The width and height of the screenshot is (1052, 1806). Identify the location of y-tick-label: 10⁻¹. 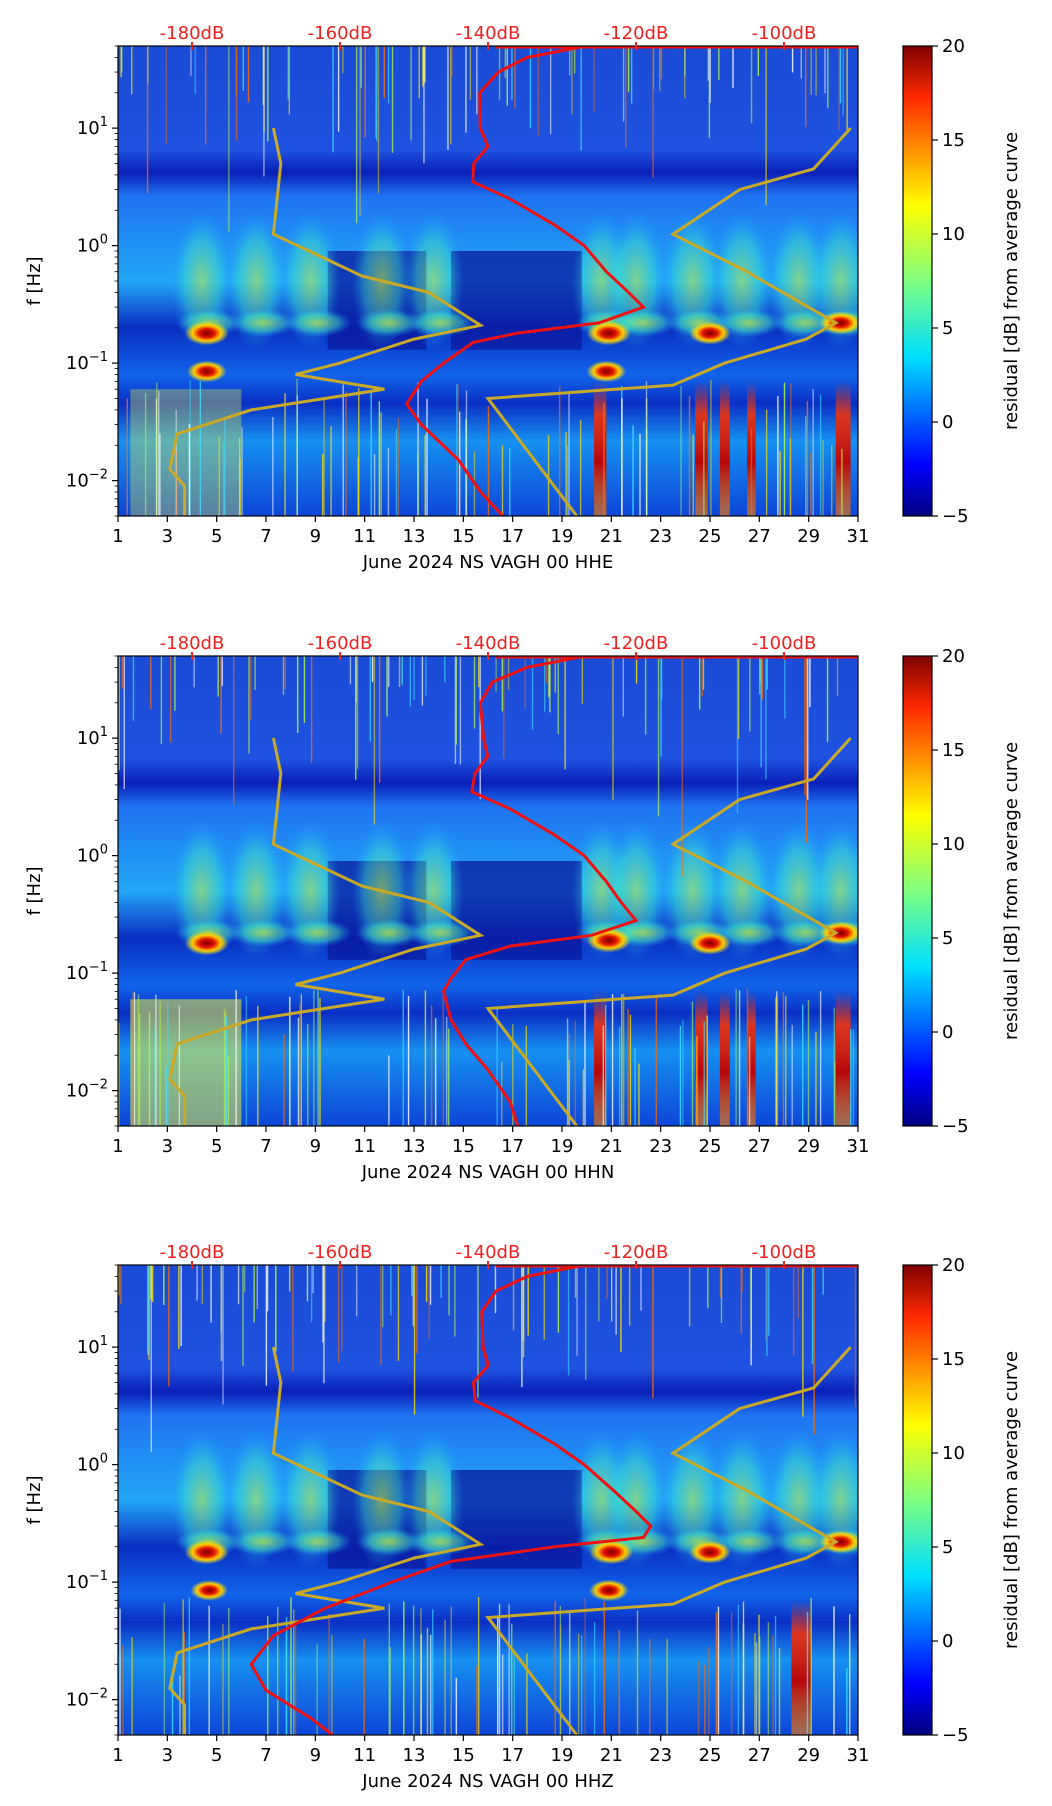
(87, 1581).